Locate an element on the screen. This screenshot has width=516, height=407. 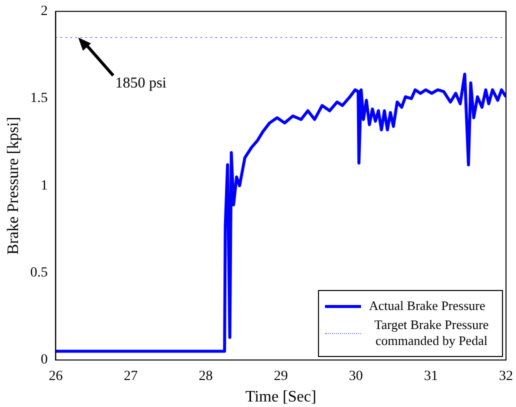
y-tick-label: 0 is located at coordinates (44, 360).